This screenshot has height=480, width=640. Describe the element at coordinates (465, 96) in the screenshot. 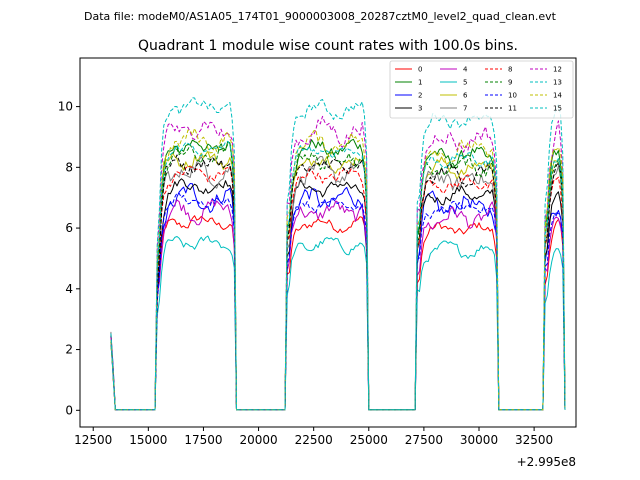

I see `legend-label-6: 6` at that location.